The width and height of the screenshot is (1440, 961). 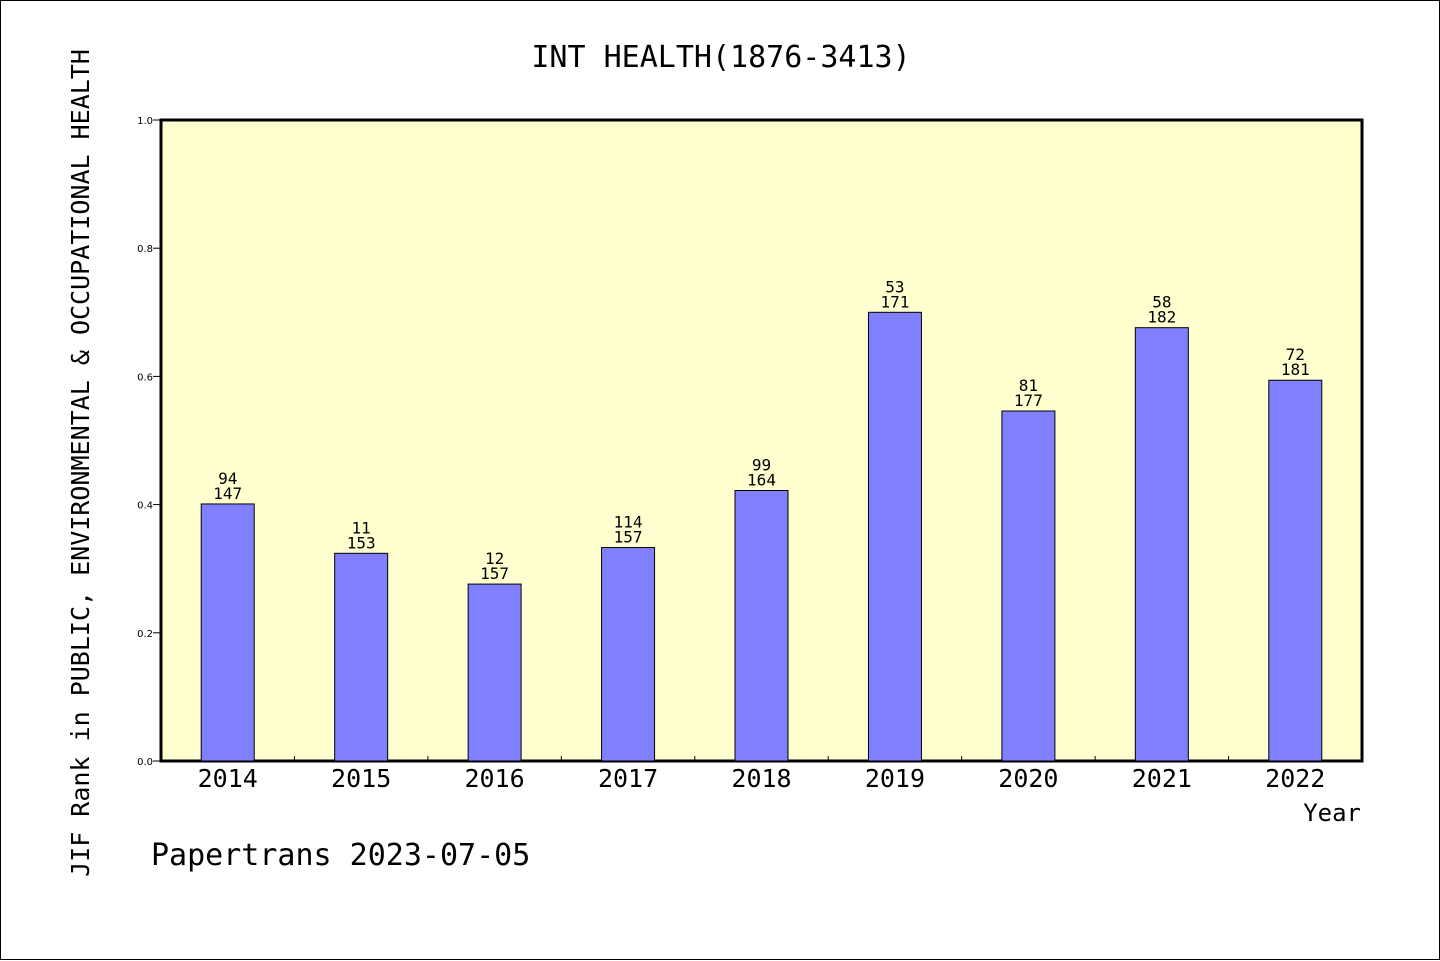 I want to click on bar-2015, so click(x=361, y=657).